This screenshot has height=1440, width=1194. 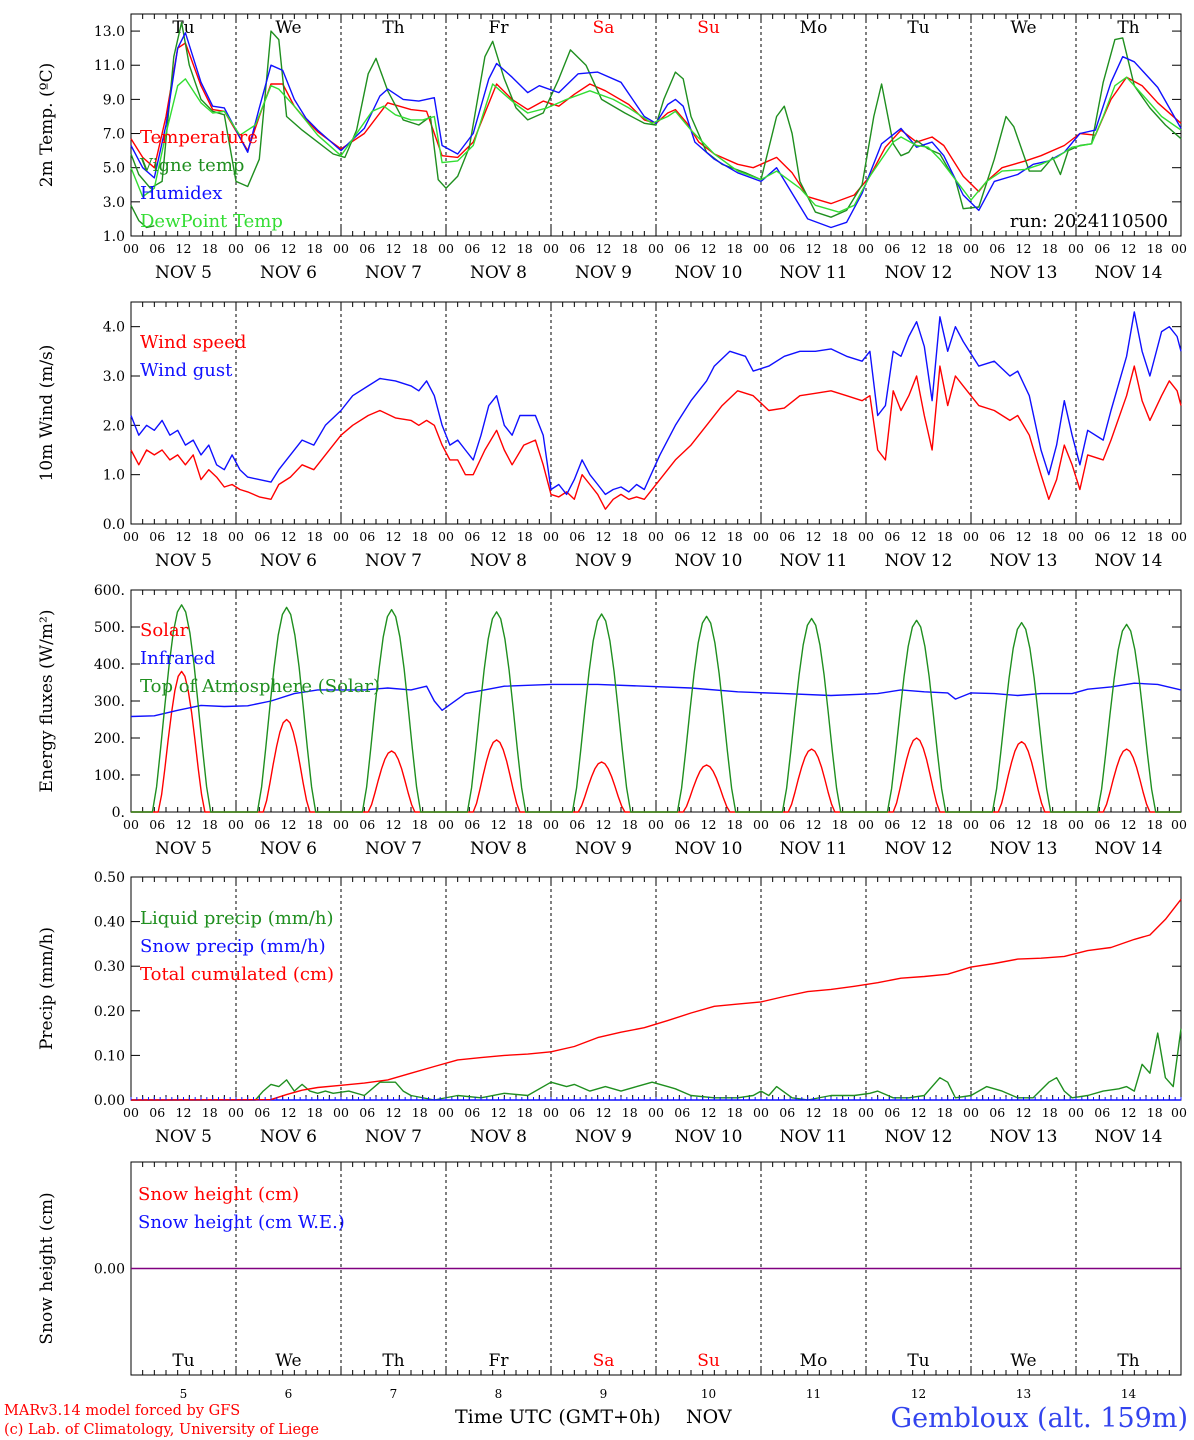 What do you see at coordinates (709, 1417) in the screenshot?
I see `month-label: NOV` at bounding box center [709, 1417].